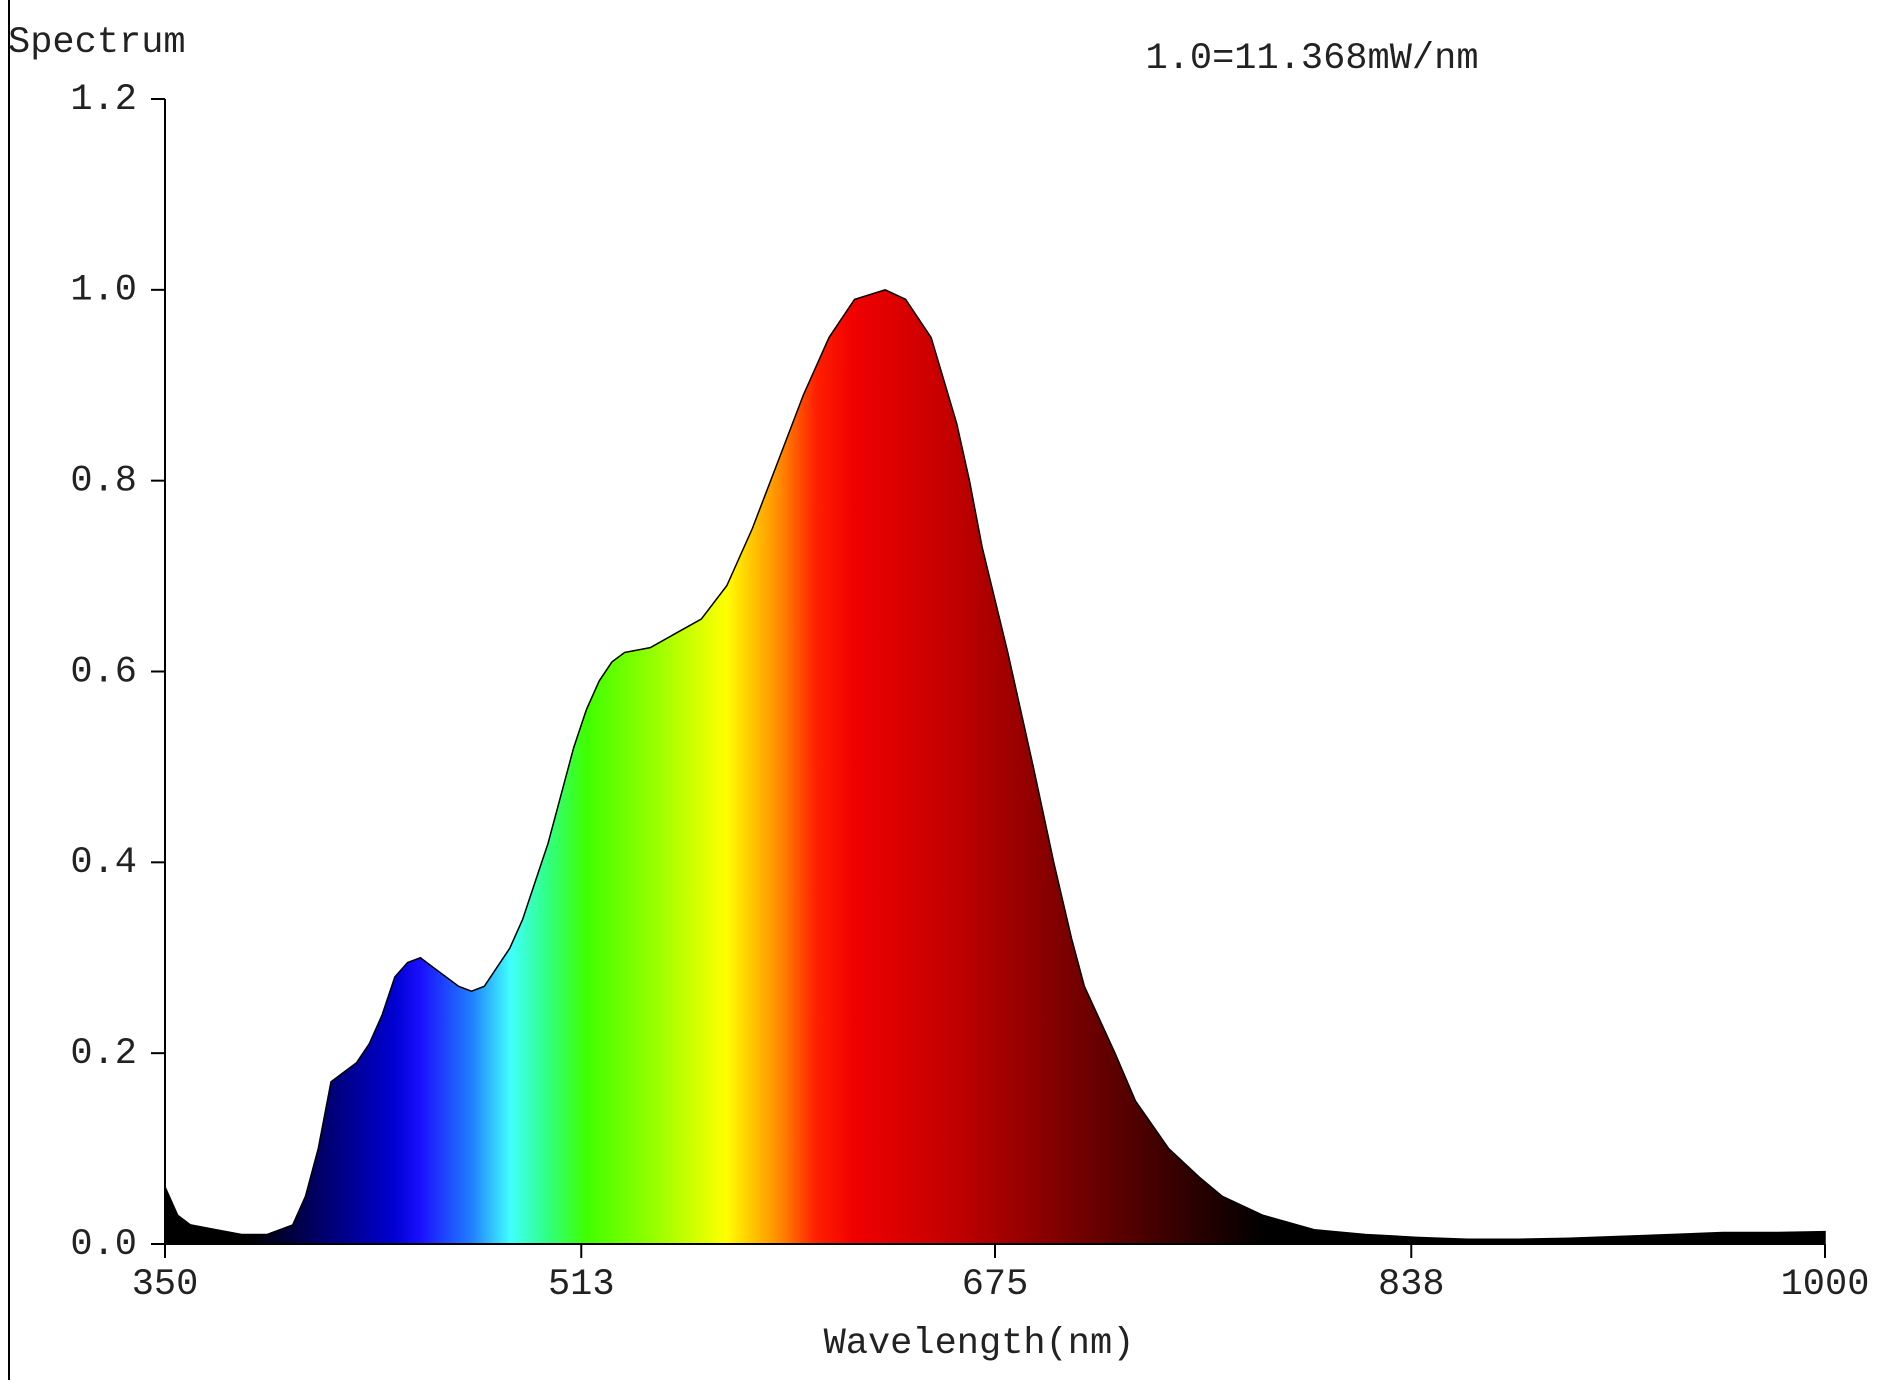 Image resolution: width=1900 pixels, height=1385 pixels. I want to click on y-tick-label: 0.0, so click(103, 1245).